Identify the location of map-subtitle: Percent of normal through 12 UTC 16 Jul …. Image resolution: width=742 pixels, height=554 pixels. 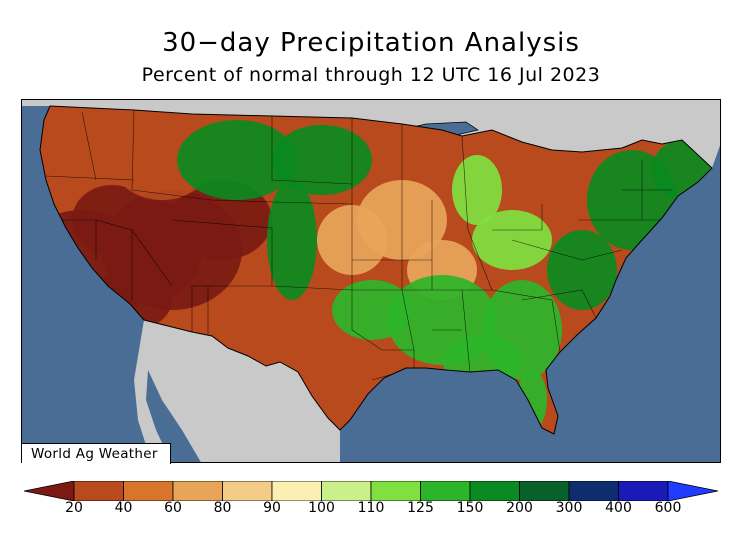
(371, 75).